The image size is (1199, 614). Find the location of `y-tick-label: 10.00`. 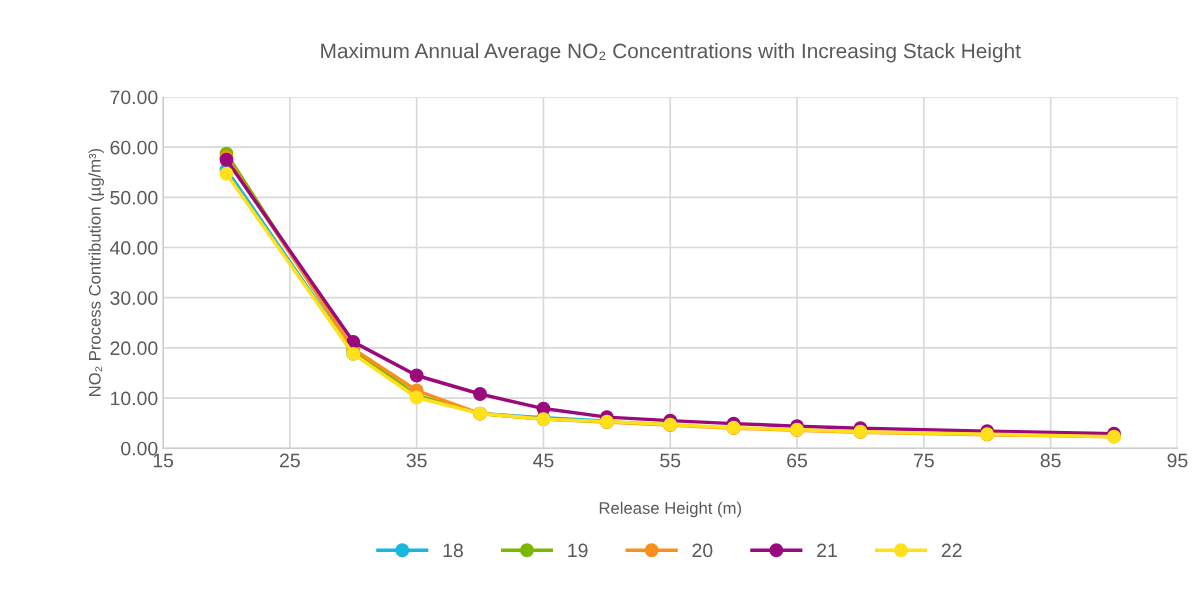

y-tick-label: 10.00 is located at coordinates (134, 398).